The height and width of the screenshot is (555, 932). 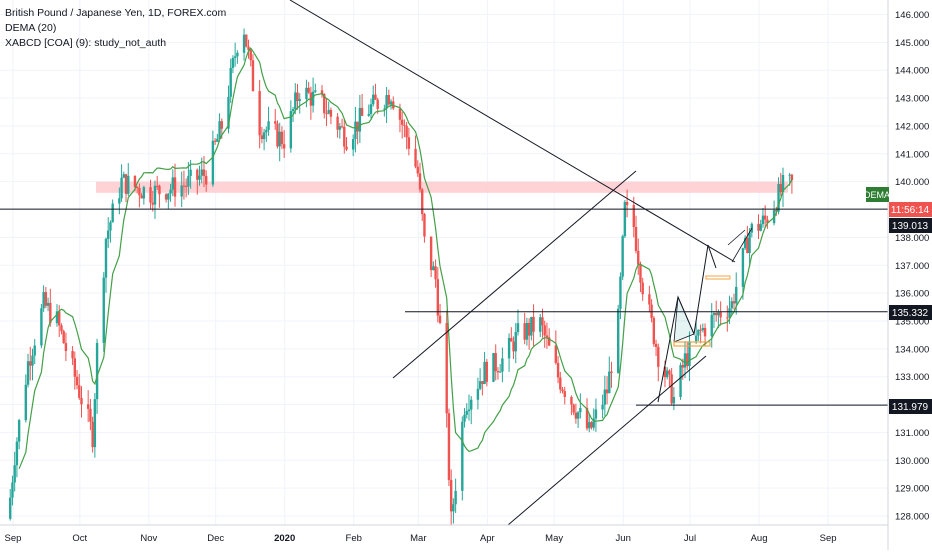 What do you see at coordinates (692, 344) in the screenshot?
I see `xabcd-target-box` at bounding box center [692, 344].